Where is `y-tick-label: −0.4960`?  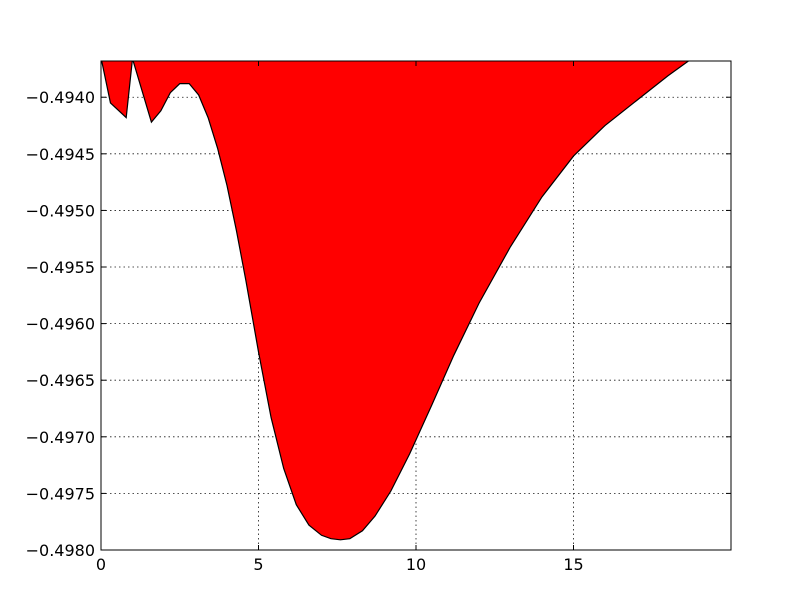
y-tick-label: −0.4960 is located at coordinates (60, 324).